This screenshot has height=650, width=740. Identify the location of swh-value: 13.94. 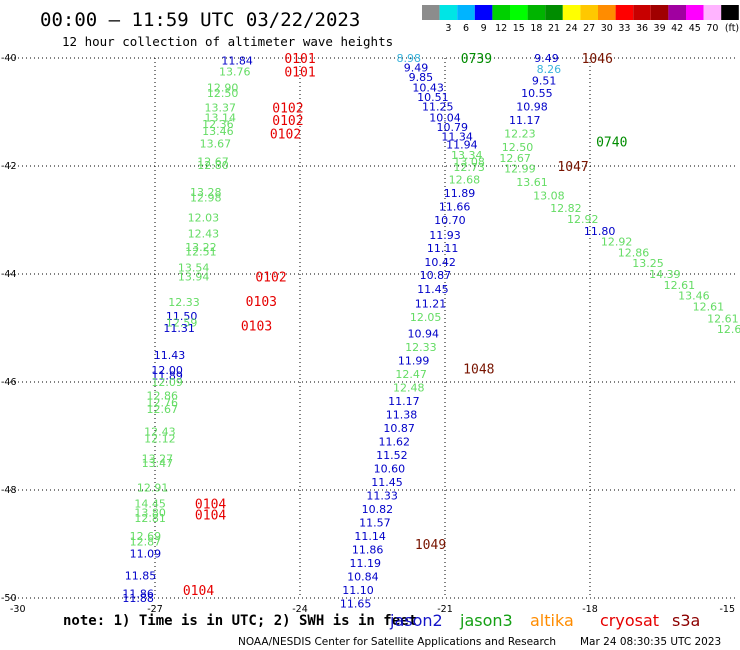
(194, 277).